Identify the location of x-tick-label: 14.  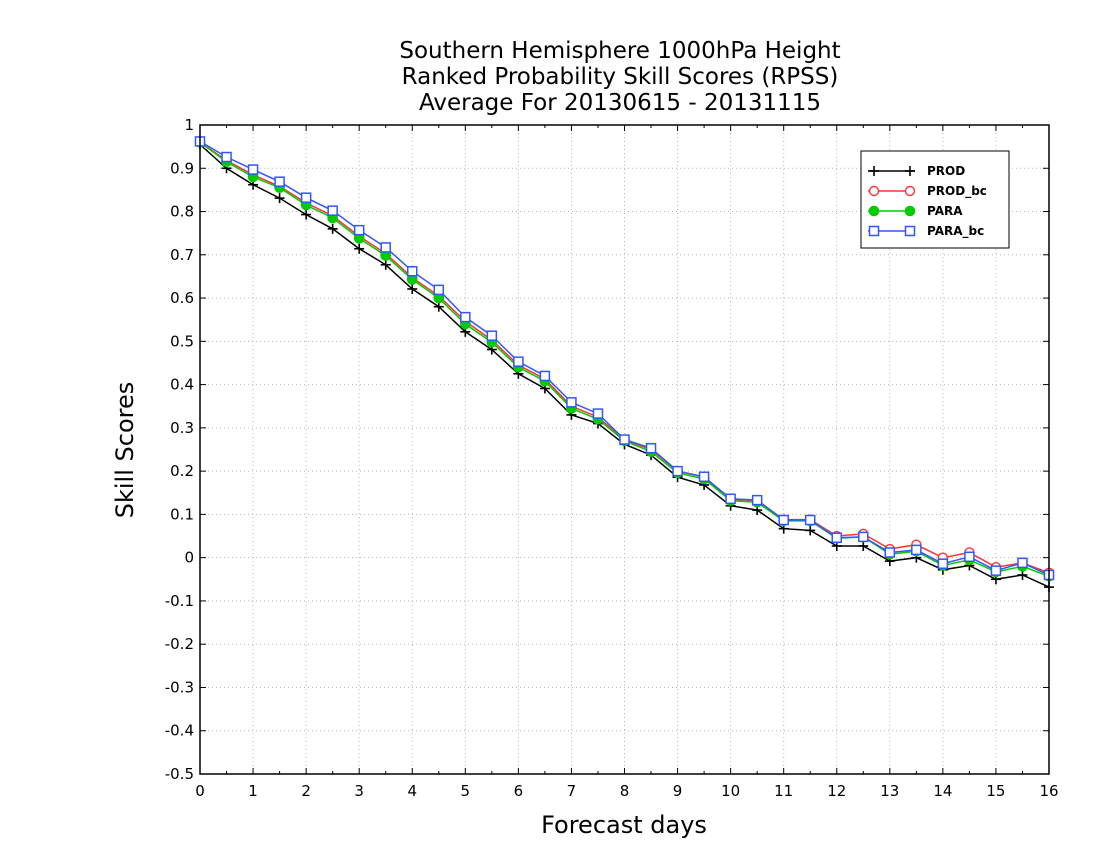
(942, 791).